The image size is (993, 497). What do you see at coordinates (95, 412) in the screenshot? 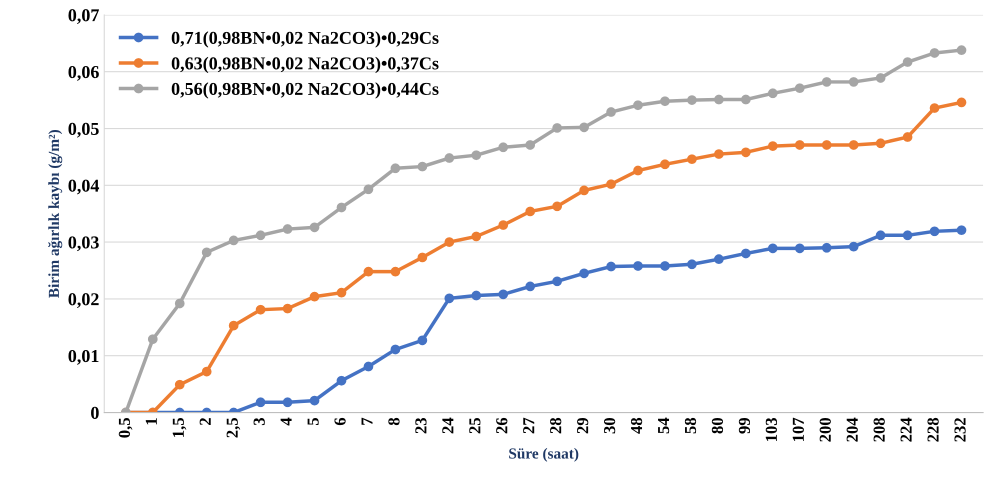
I see `y-tick-label: 0` at bounding box center [95, 412].